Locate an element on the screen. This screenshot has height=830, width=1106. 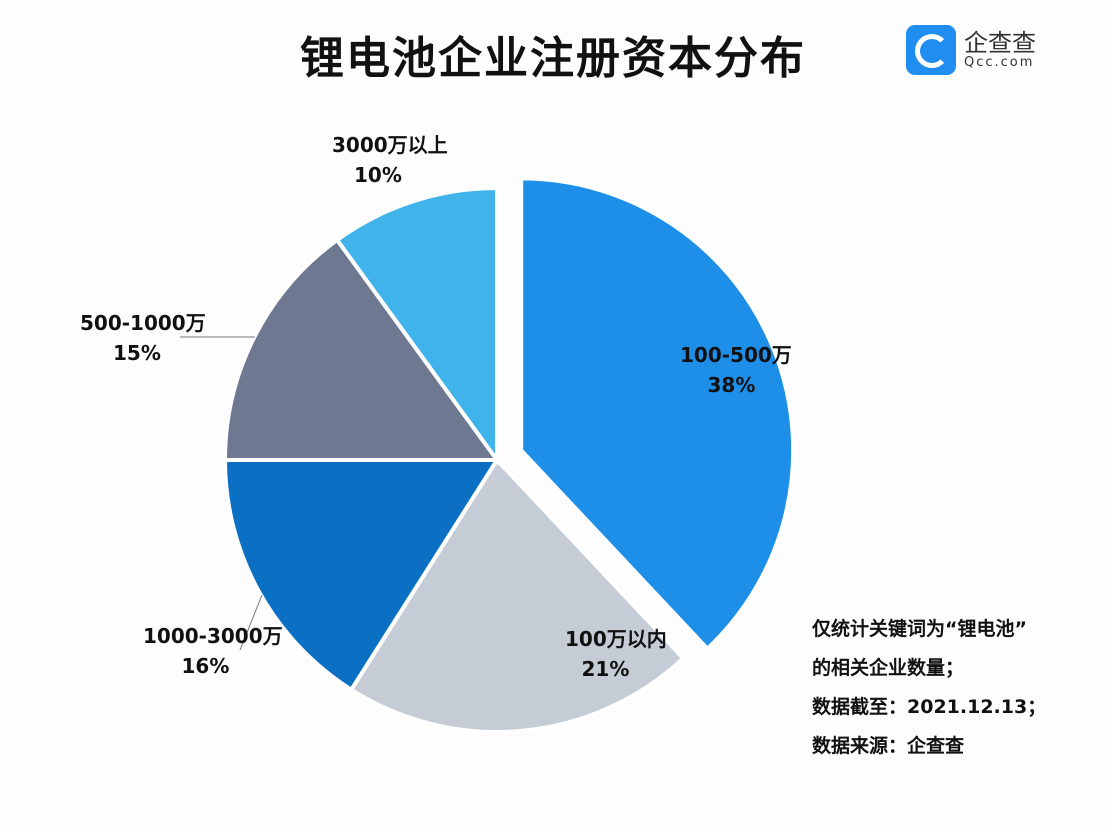
chart-title: 锂电池企业注册资本分布 is located at coordinates (553, 58).